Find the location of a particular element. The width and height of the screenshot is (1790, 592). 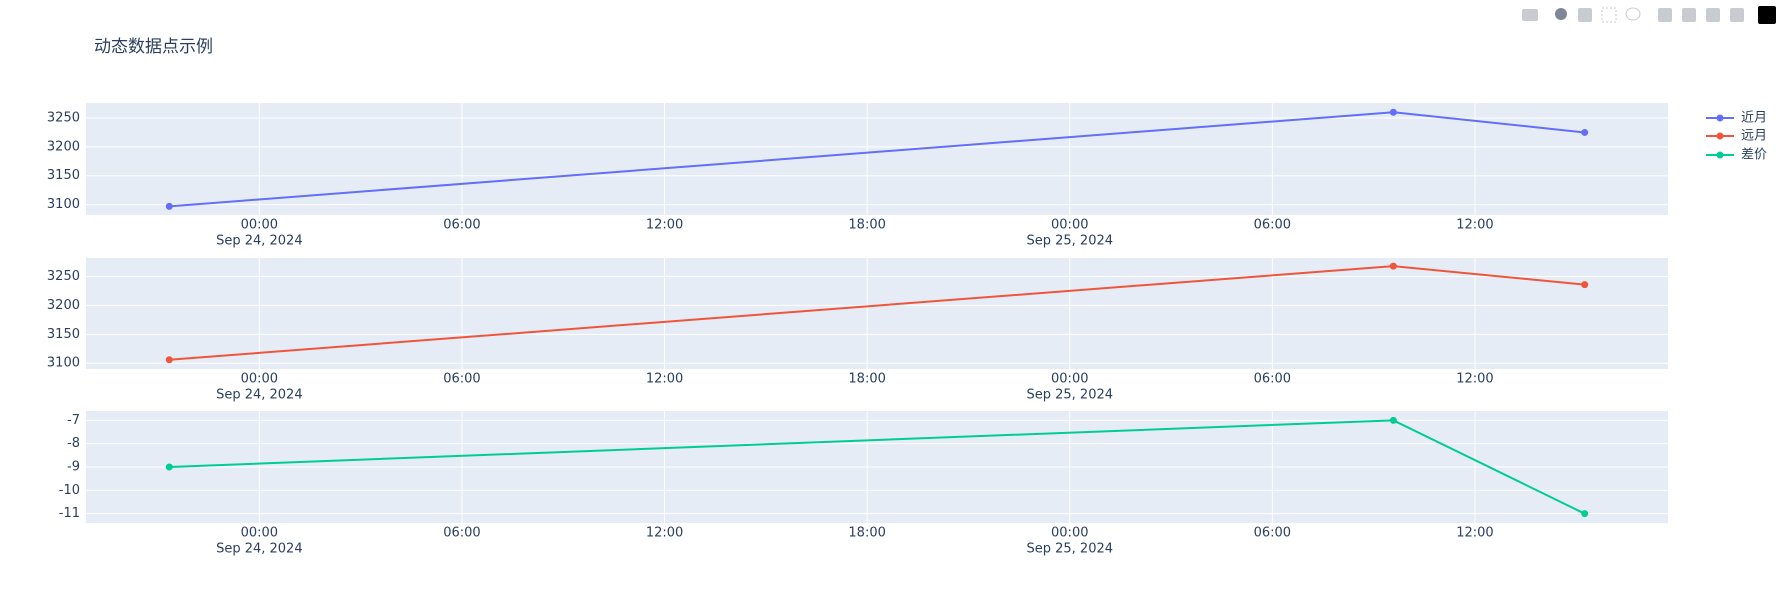

legend-label: 远月 is located at coordinates (1754, 136).